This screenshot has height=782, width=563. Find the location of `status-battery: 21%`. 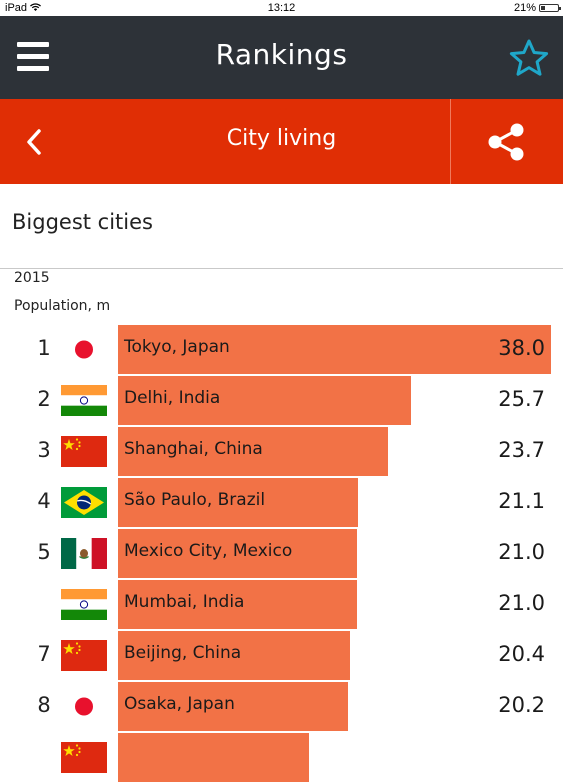

status-battery: 21% is located at coordinates (537, 8).